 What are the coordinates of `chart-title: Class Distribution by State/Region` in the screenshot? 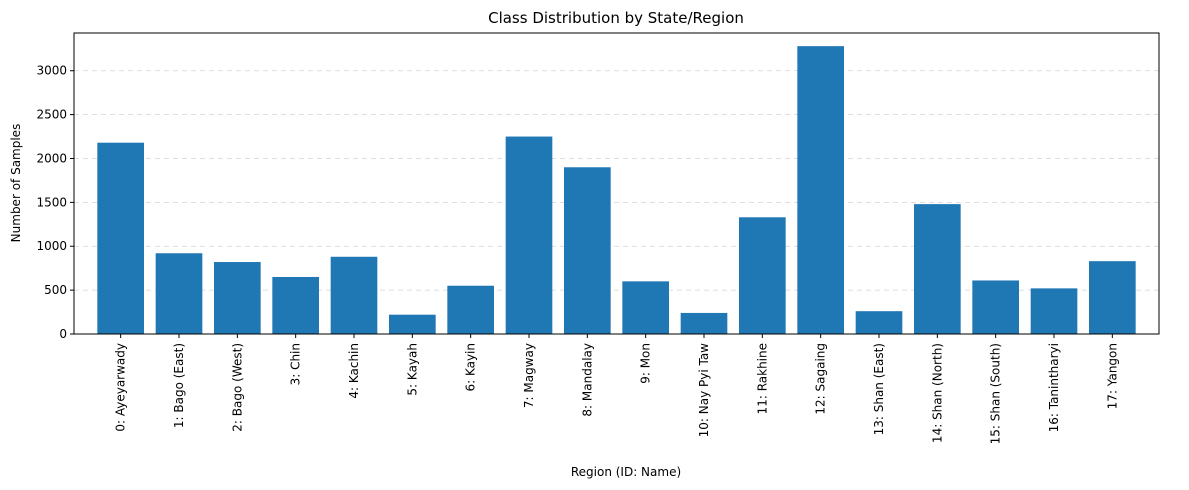 It's located at (616, 18).